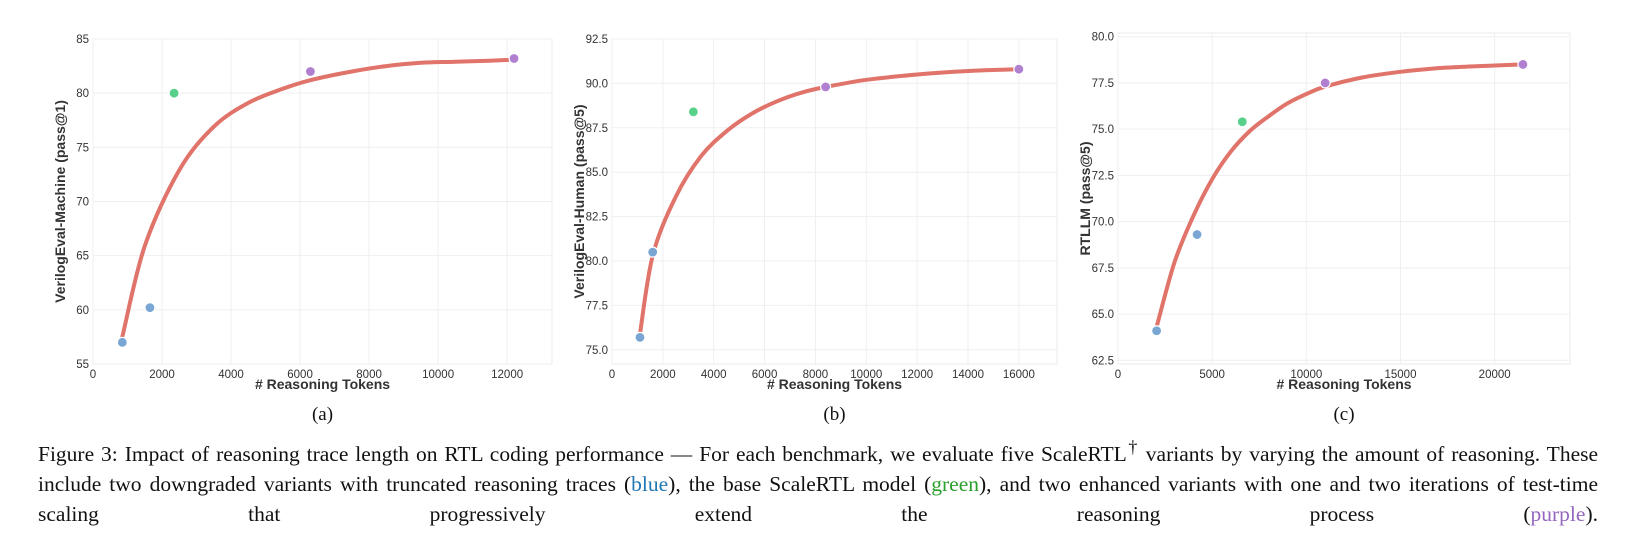  Describe the element at coordinates (1401, 375) in the screenshot. I see `x-tick-label: 15000` at that location.